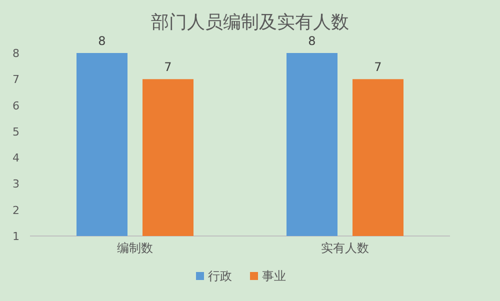  What do you see at coordinates (16, 210) in the screenshot?
I see `y-tick-label: 2` at bounding box center [16, 210].